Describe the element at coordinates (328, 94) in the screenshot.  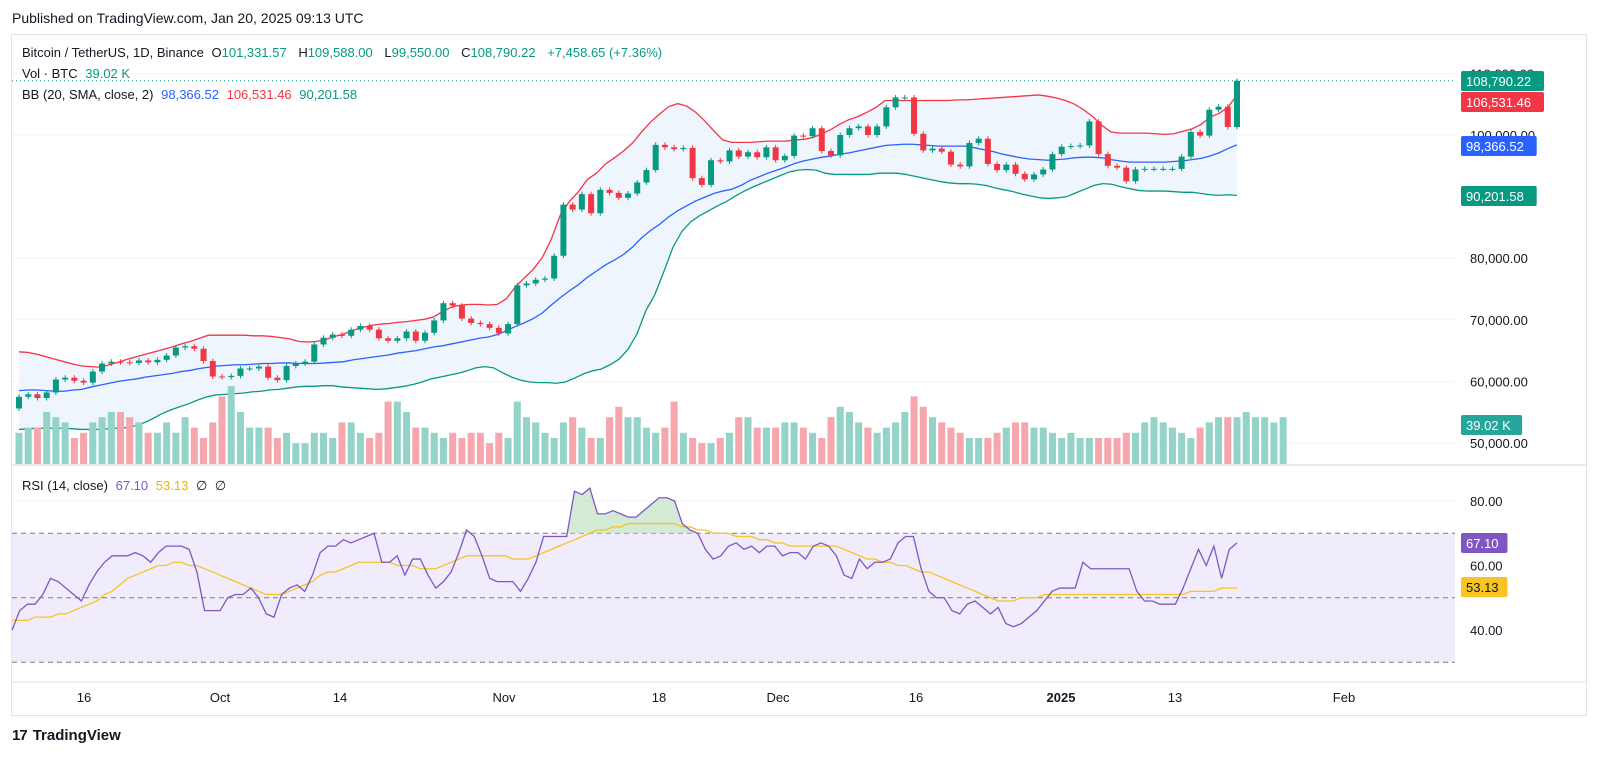
I see `bb-lower-value: 90,201.58` at that location.